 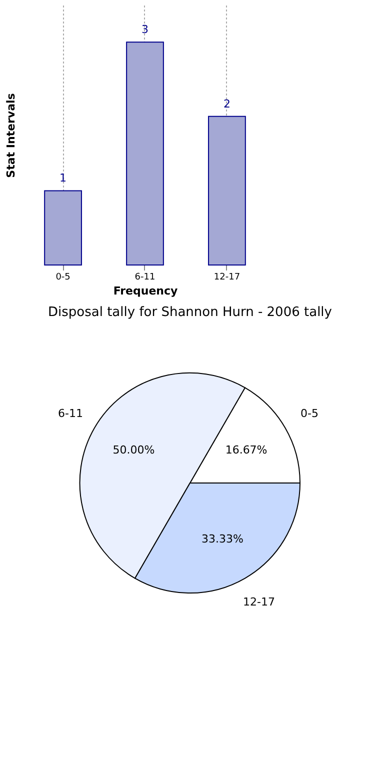 I want to click on data-label: 16.67%, so click(x=246, y=449).